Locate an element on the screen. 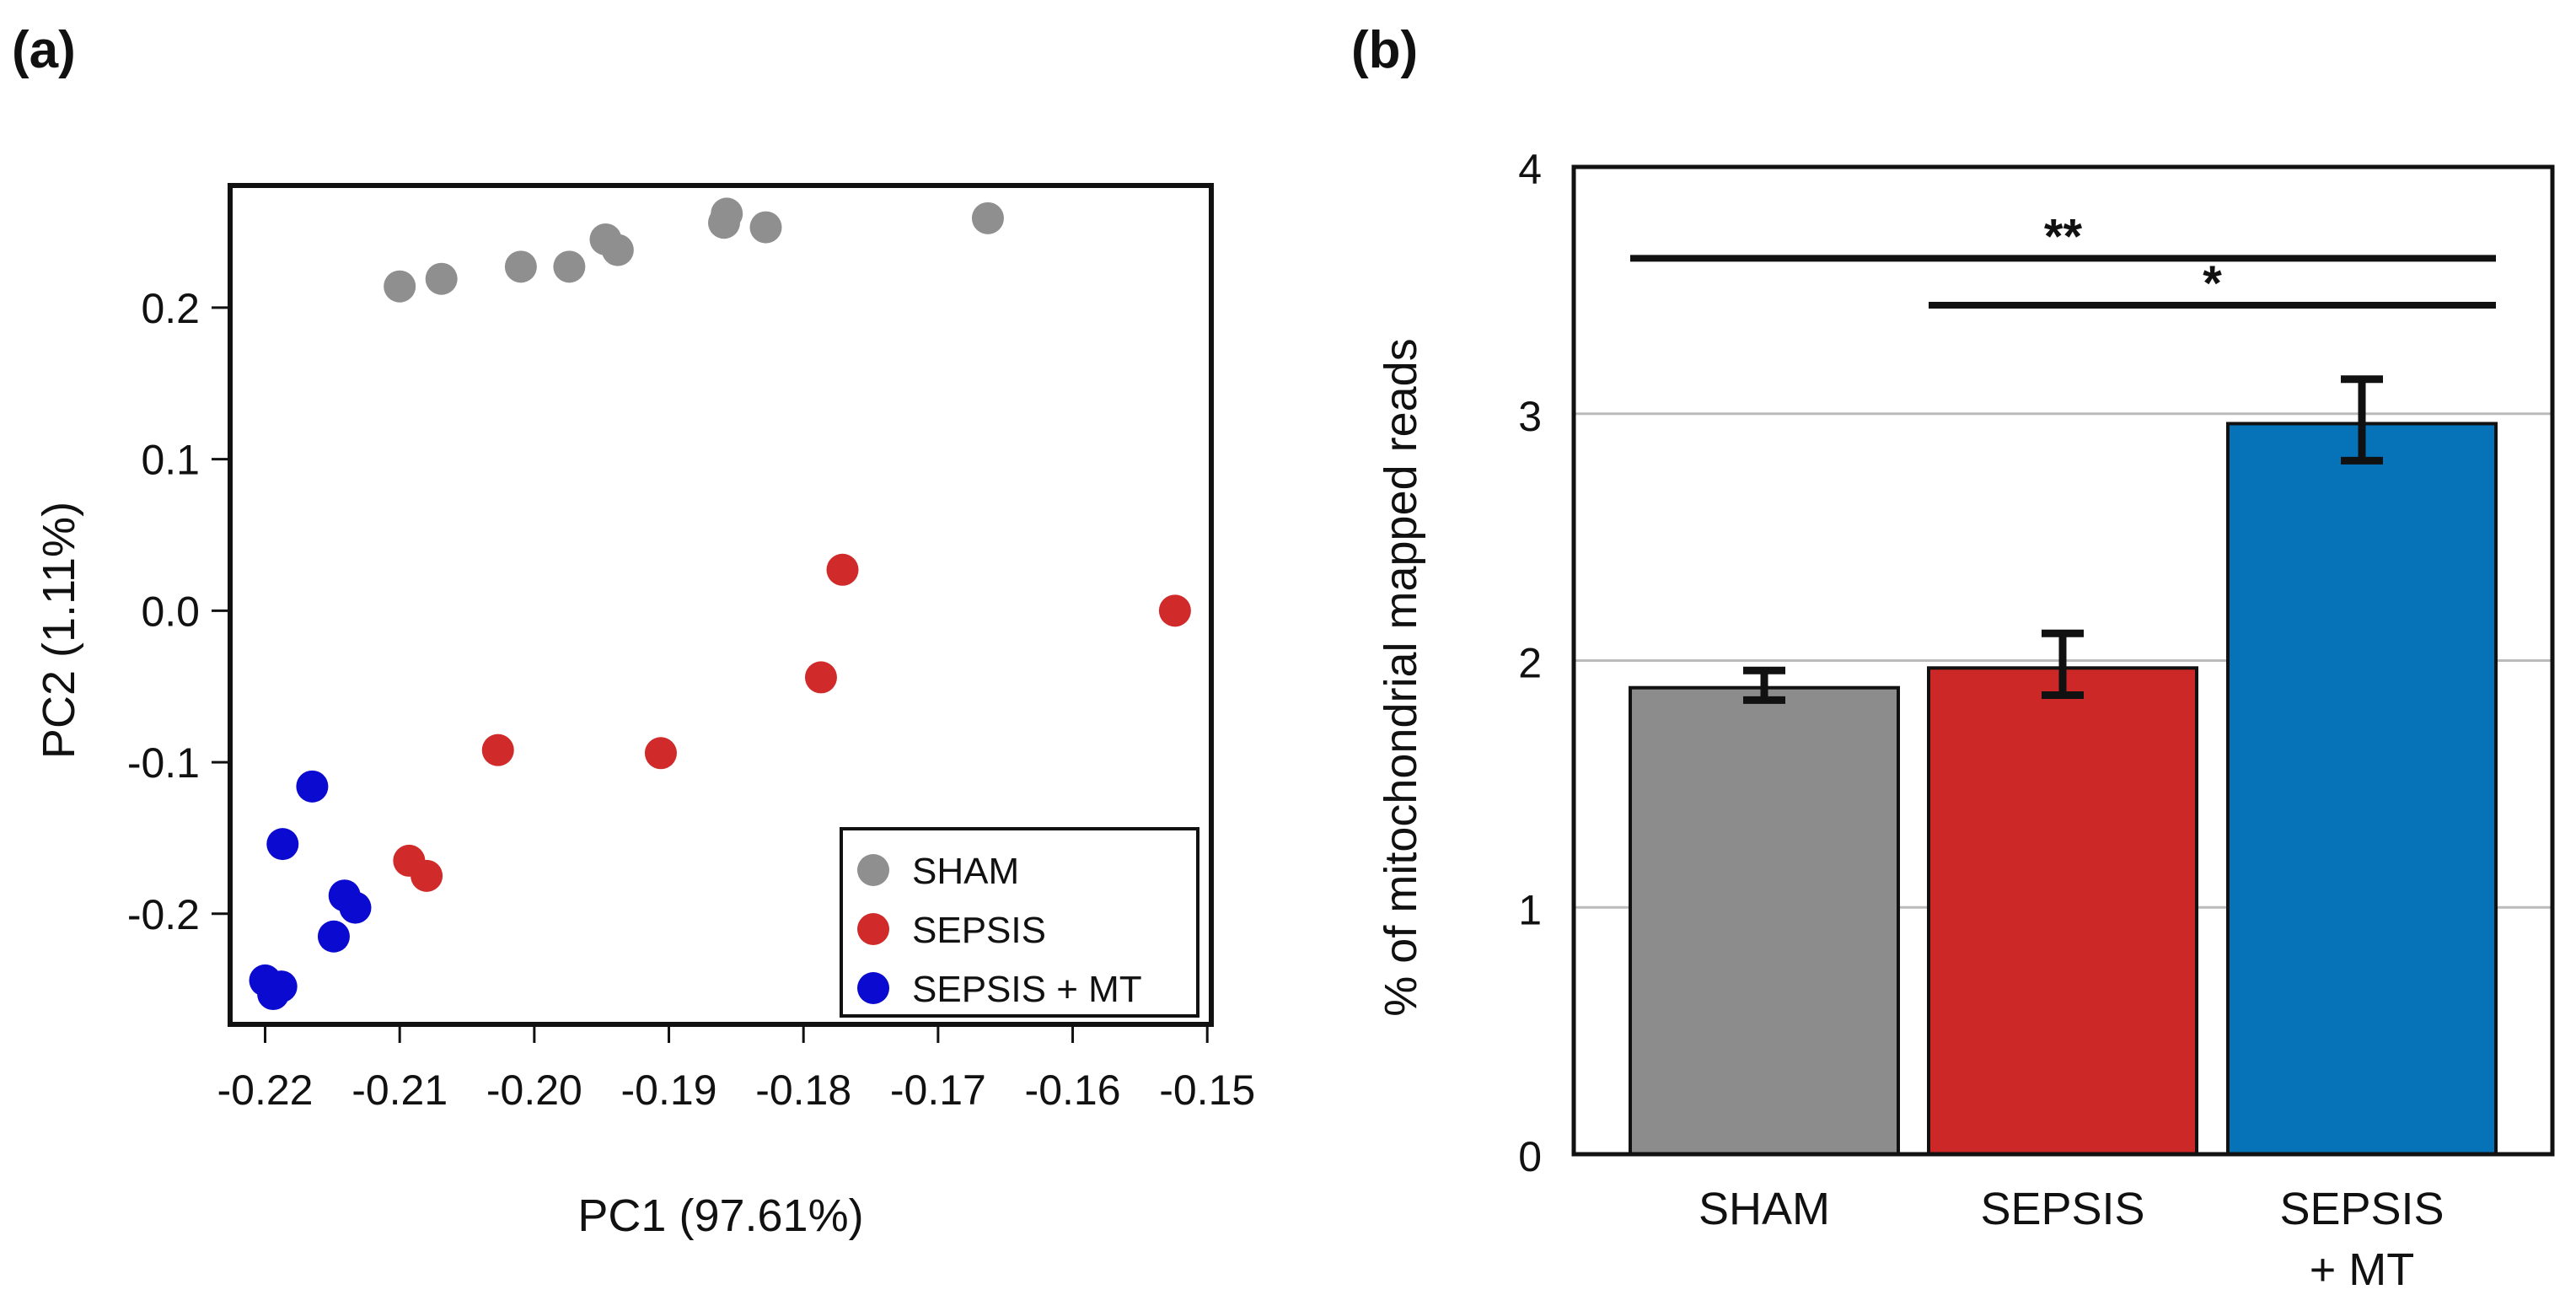 The image size is (2576, 1295). significance-label: ** is located at coordinates (2063, 236).